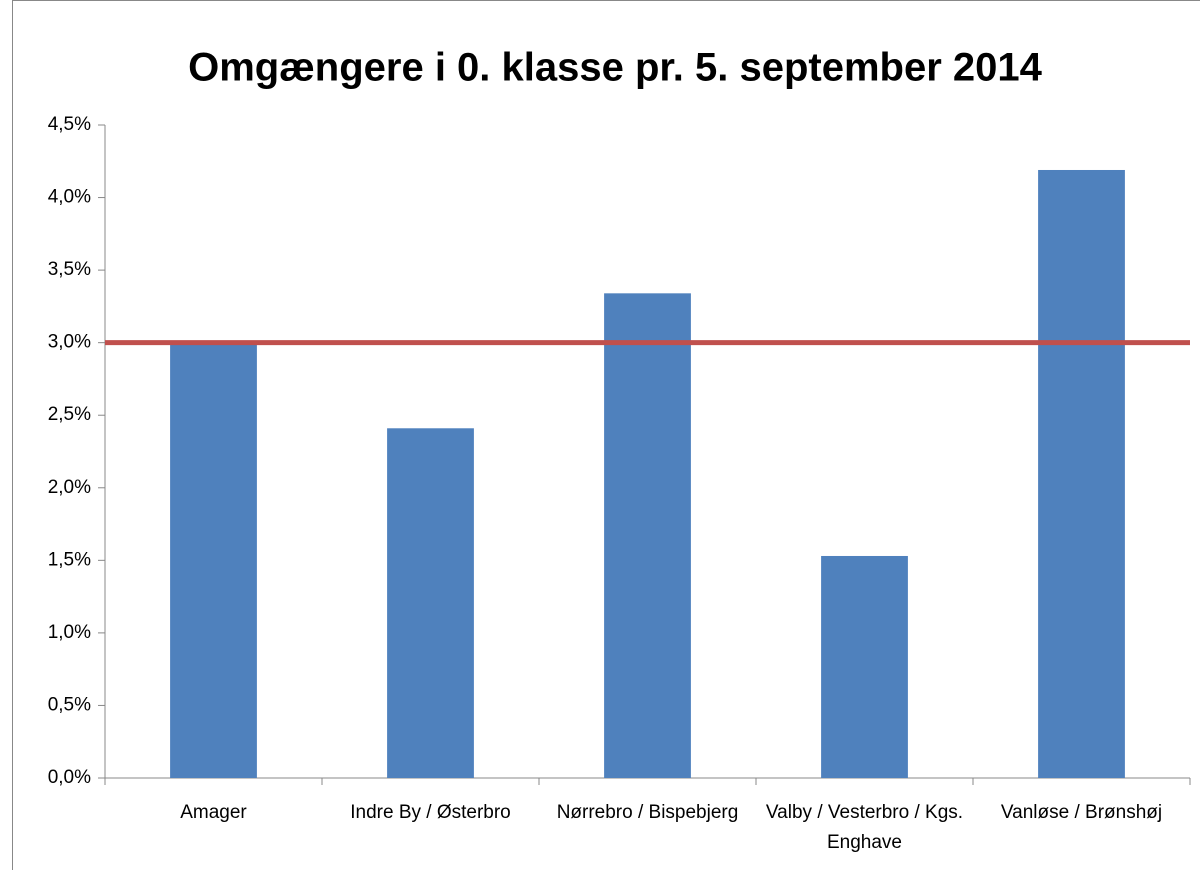  What do you see at coordinates (1081, 812) in the screenshot?
I see `x-tick-label: Vanløse / Brønshøj` at bounding box center [1081, 812].